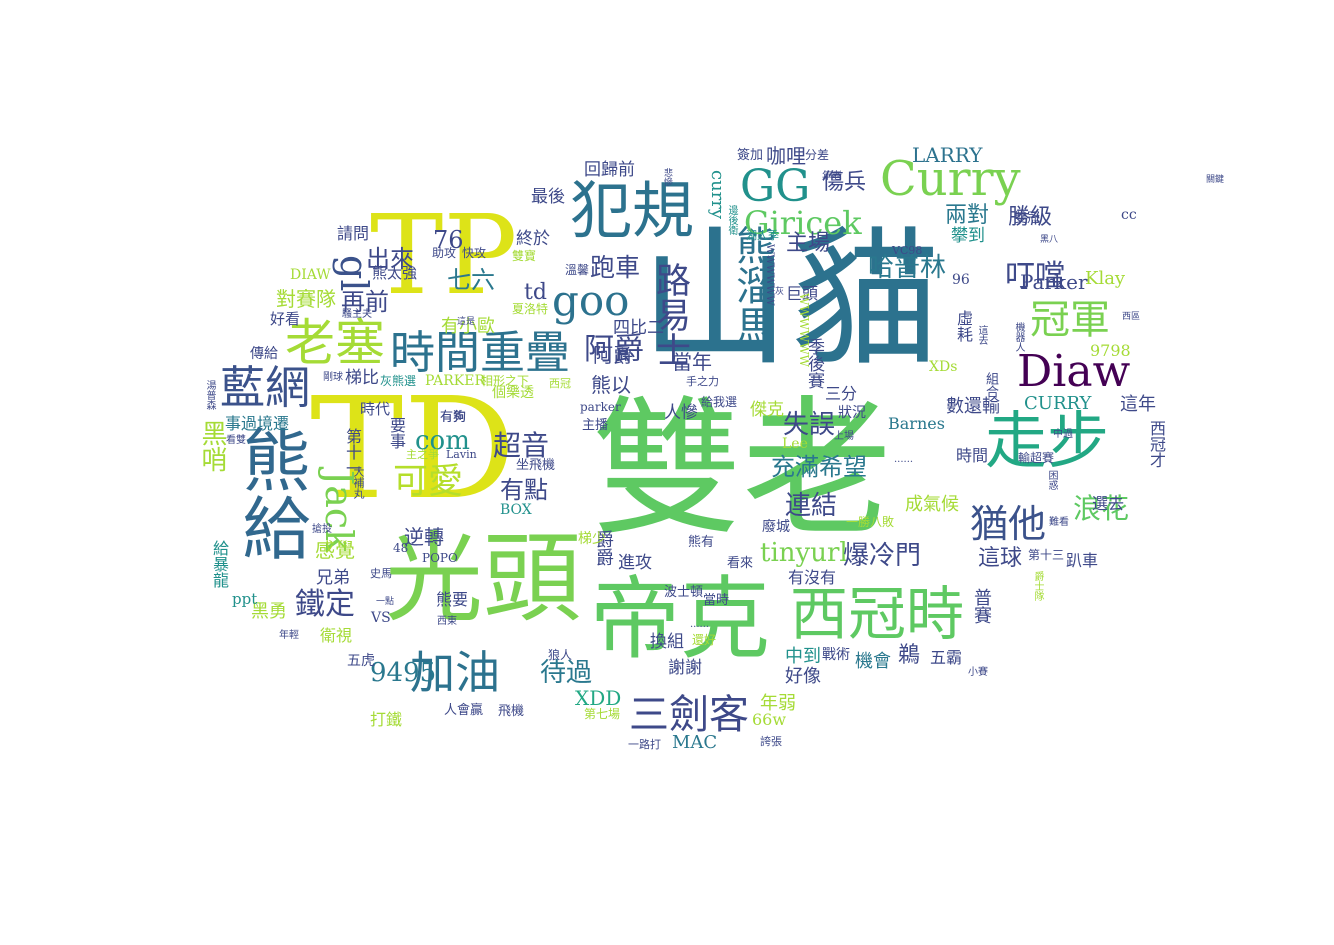  Describe the element at coordinates (339, 511) in the screenshot. I see `cloud-word: Jack` at that location.